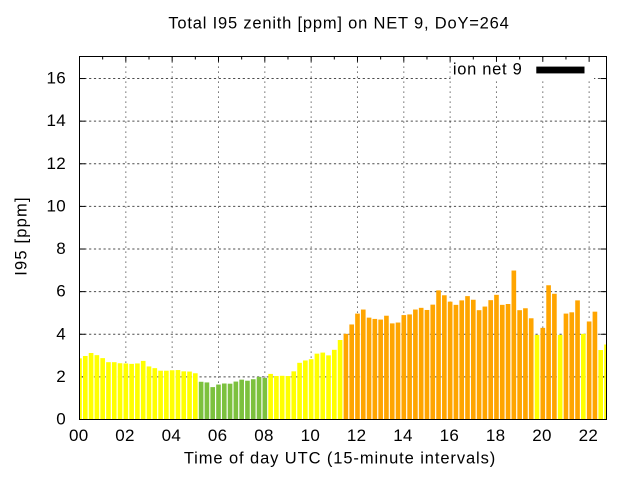 Image resolution: width=640 pixels, height=480 pixels. Describe the element at coordinates (61, 248) in the screenshot. I see `svg-text: 8` at that location.